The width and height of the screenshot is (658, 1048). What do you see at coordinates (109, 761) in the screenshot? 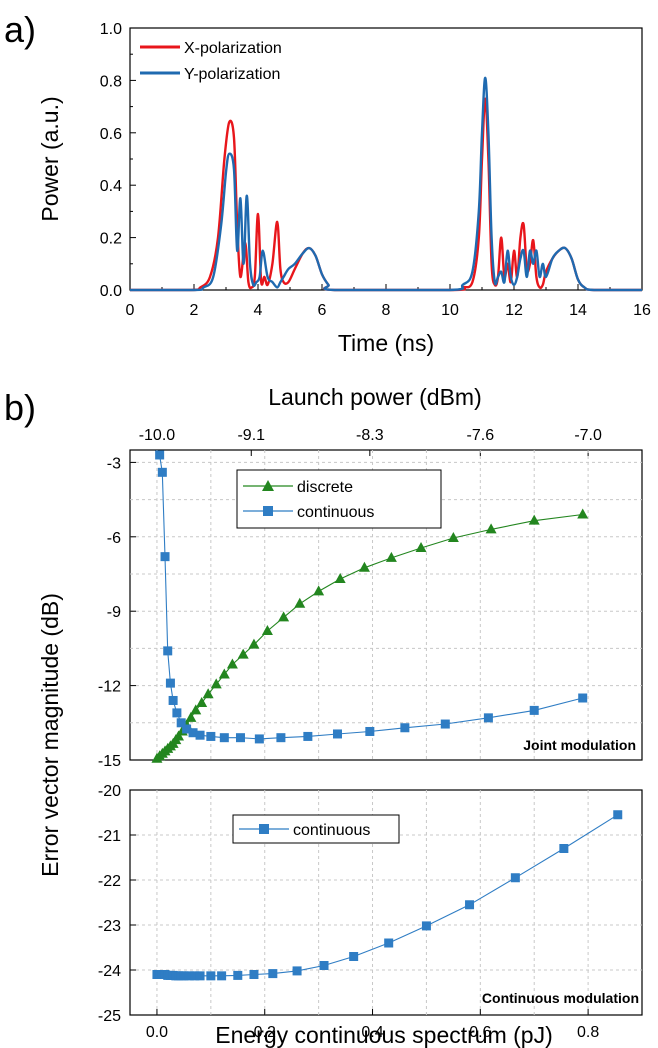
I see `upper-y-tick-label: -15` at bounding box center [109, 761].